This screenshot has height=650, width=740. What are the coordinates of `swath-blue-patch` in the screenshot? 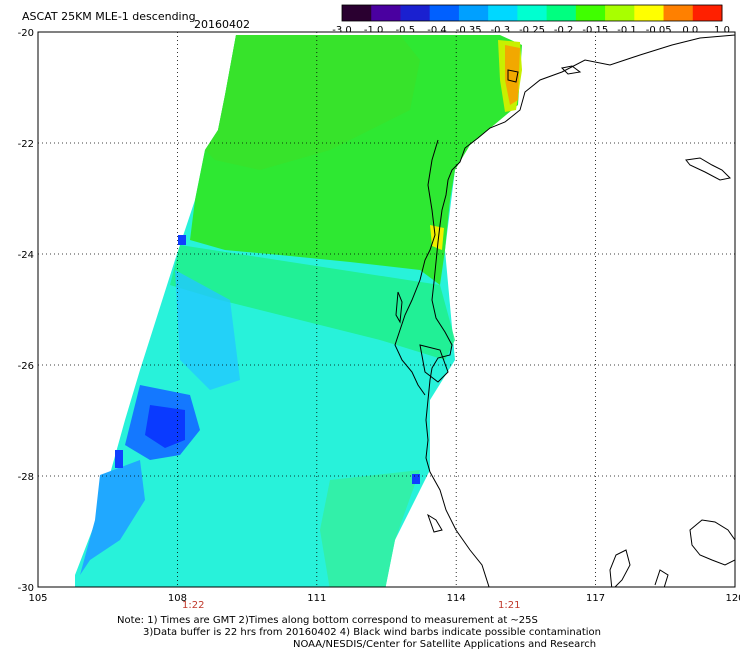 It's located at (207, 330).